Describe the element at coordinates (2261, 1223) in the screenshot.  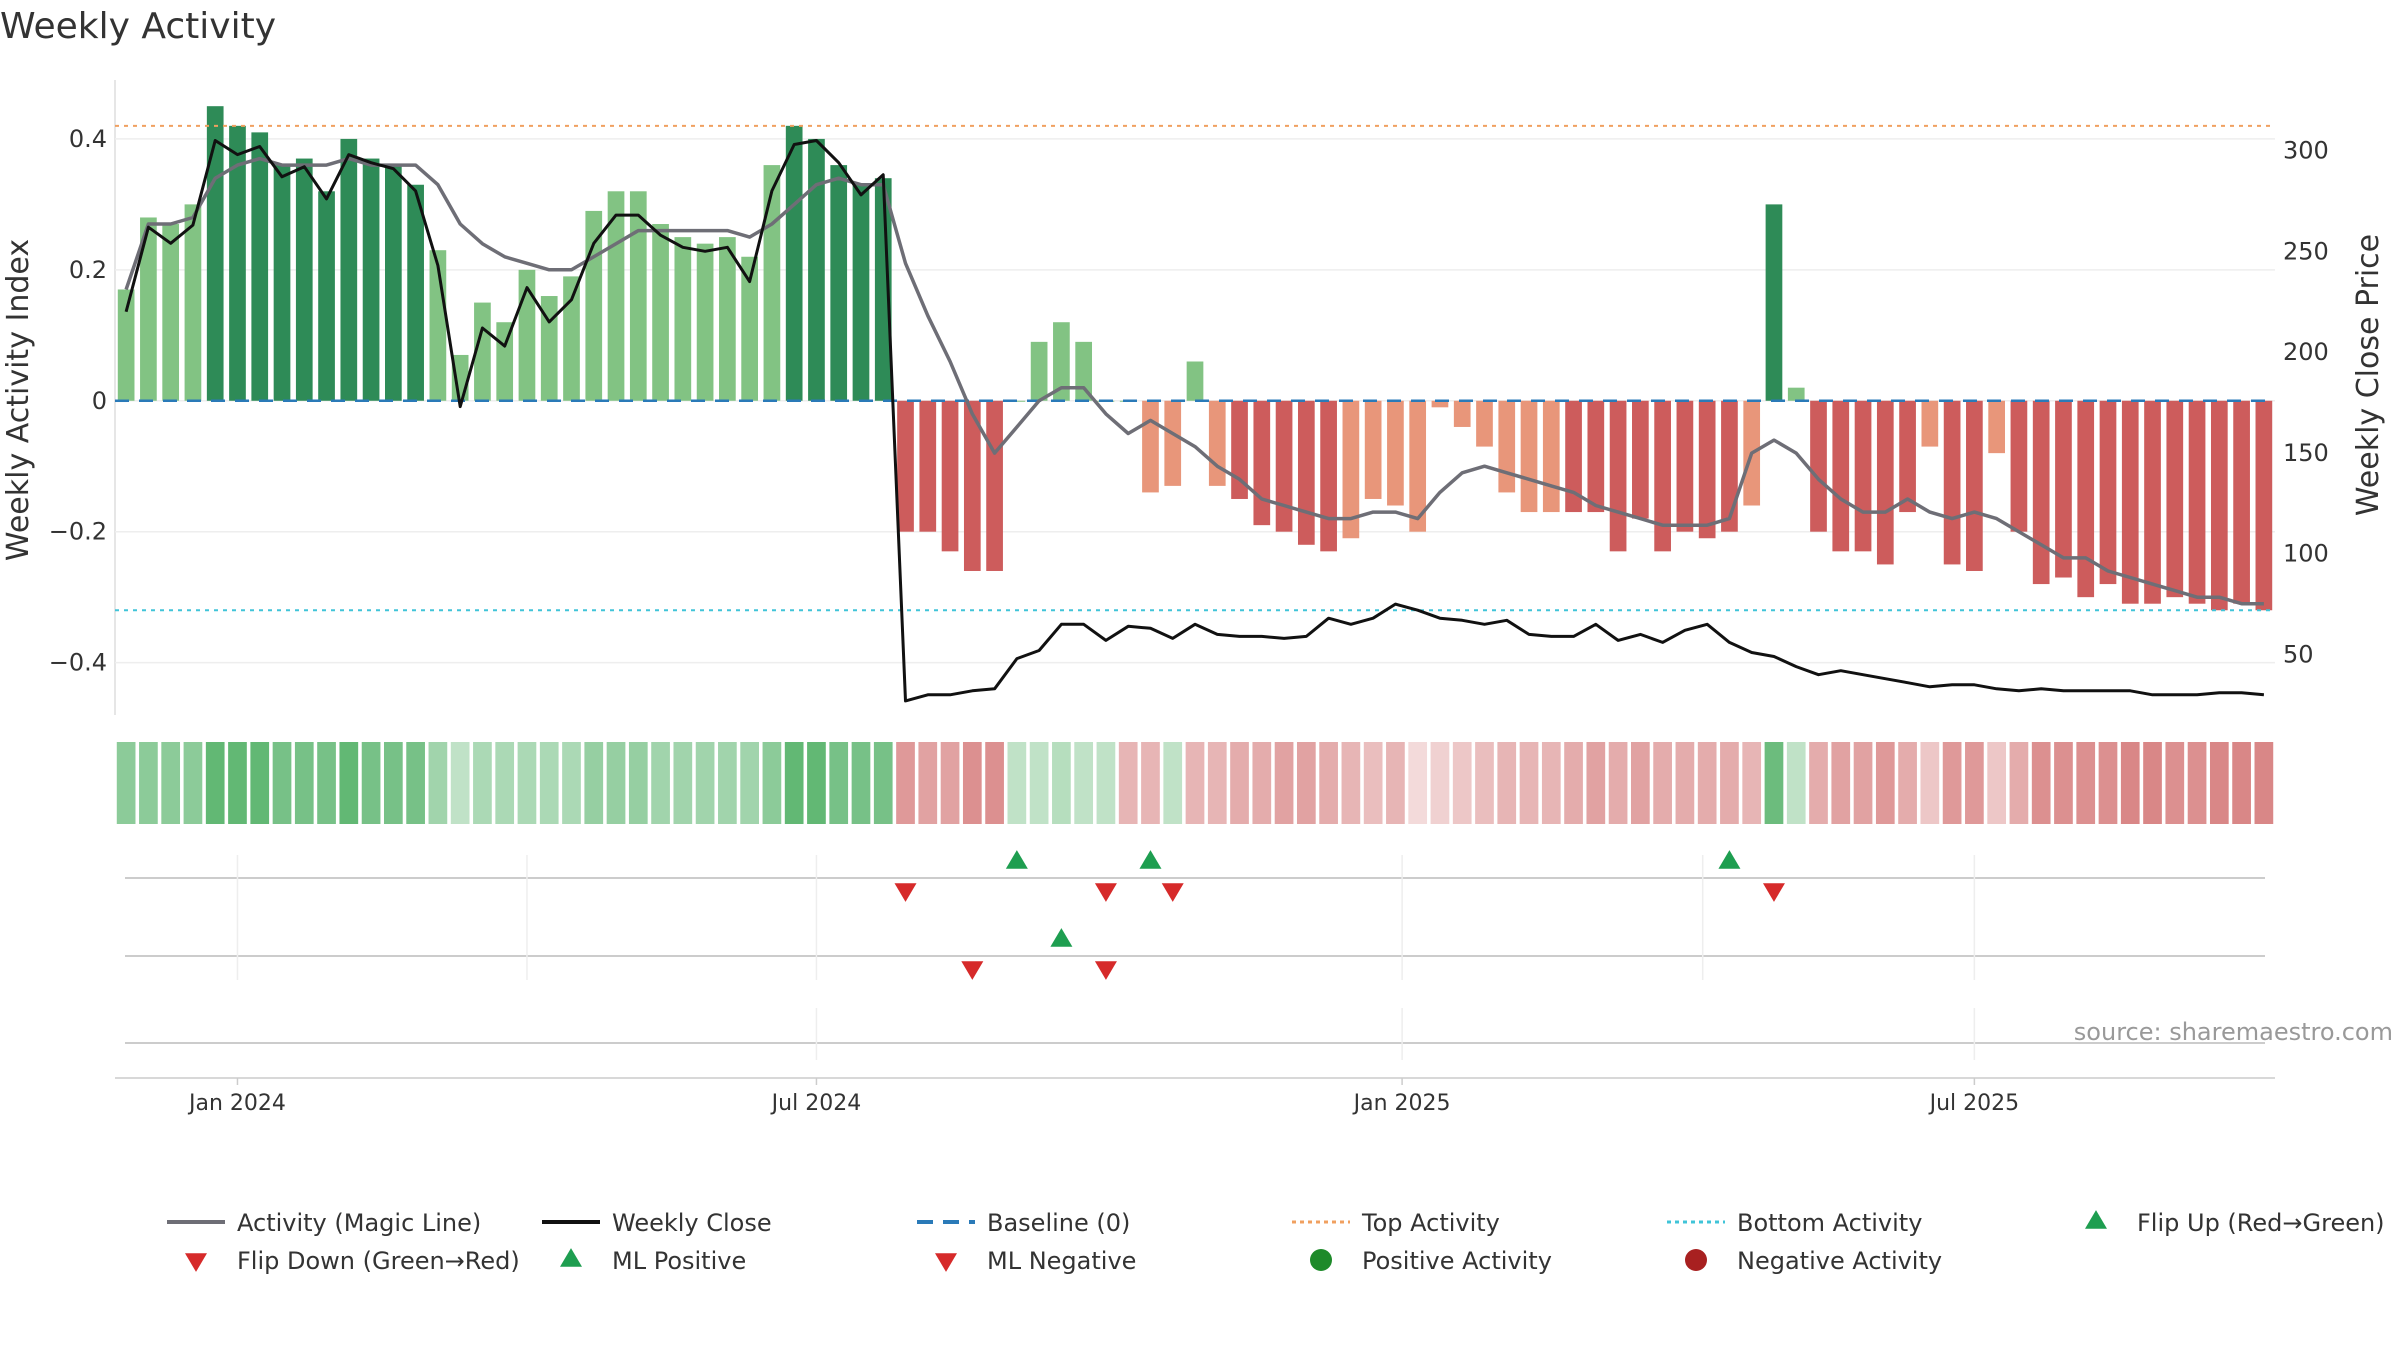
I see `legend-label: Flip Up (Red→Green)` at that location.